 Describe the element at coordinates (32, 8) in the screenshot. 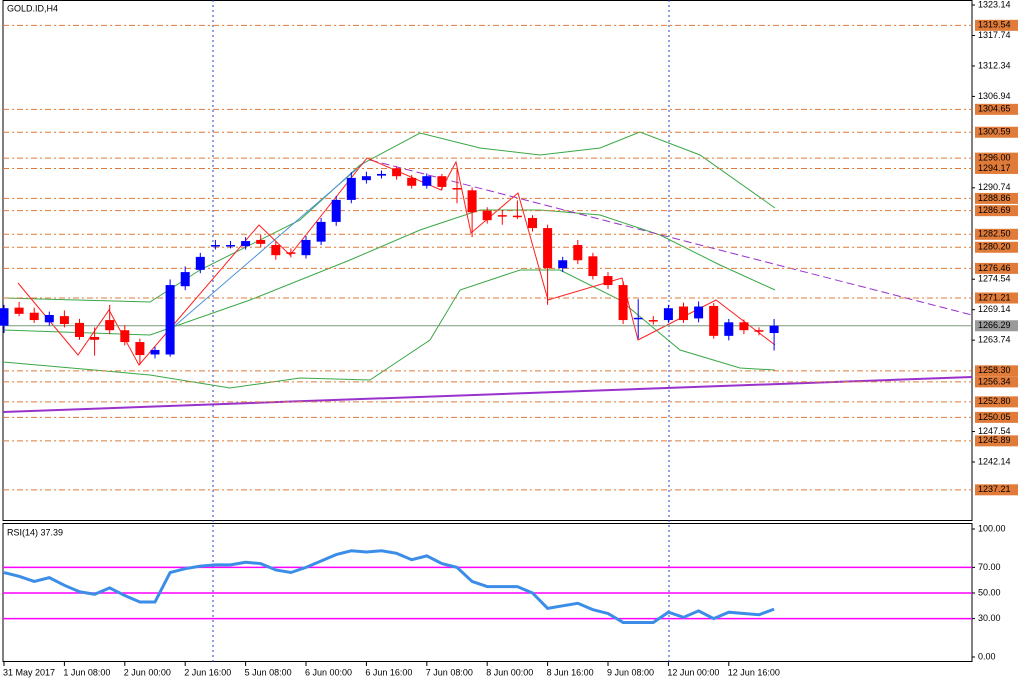

I see `chart-title: GOLD.ID,H4` at that location.